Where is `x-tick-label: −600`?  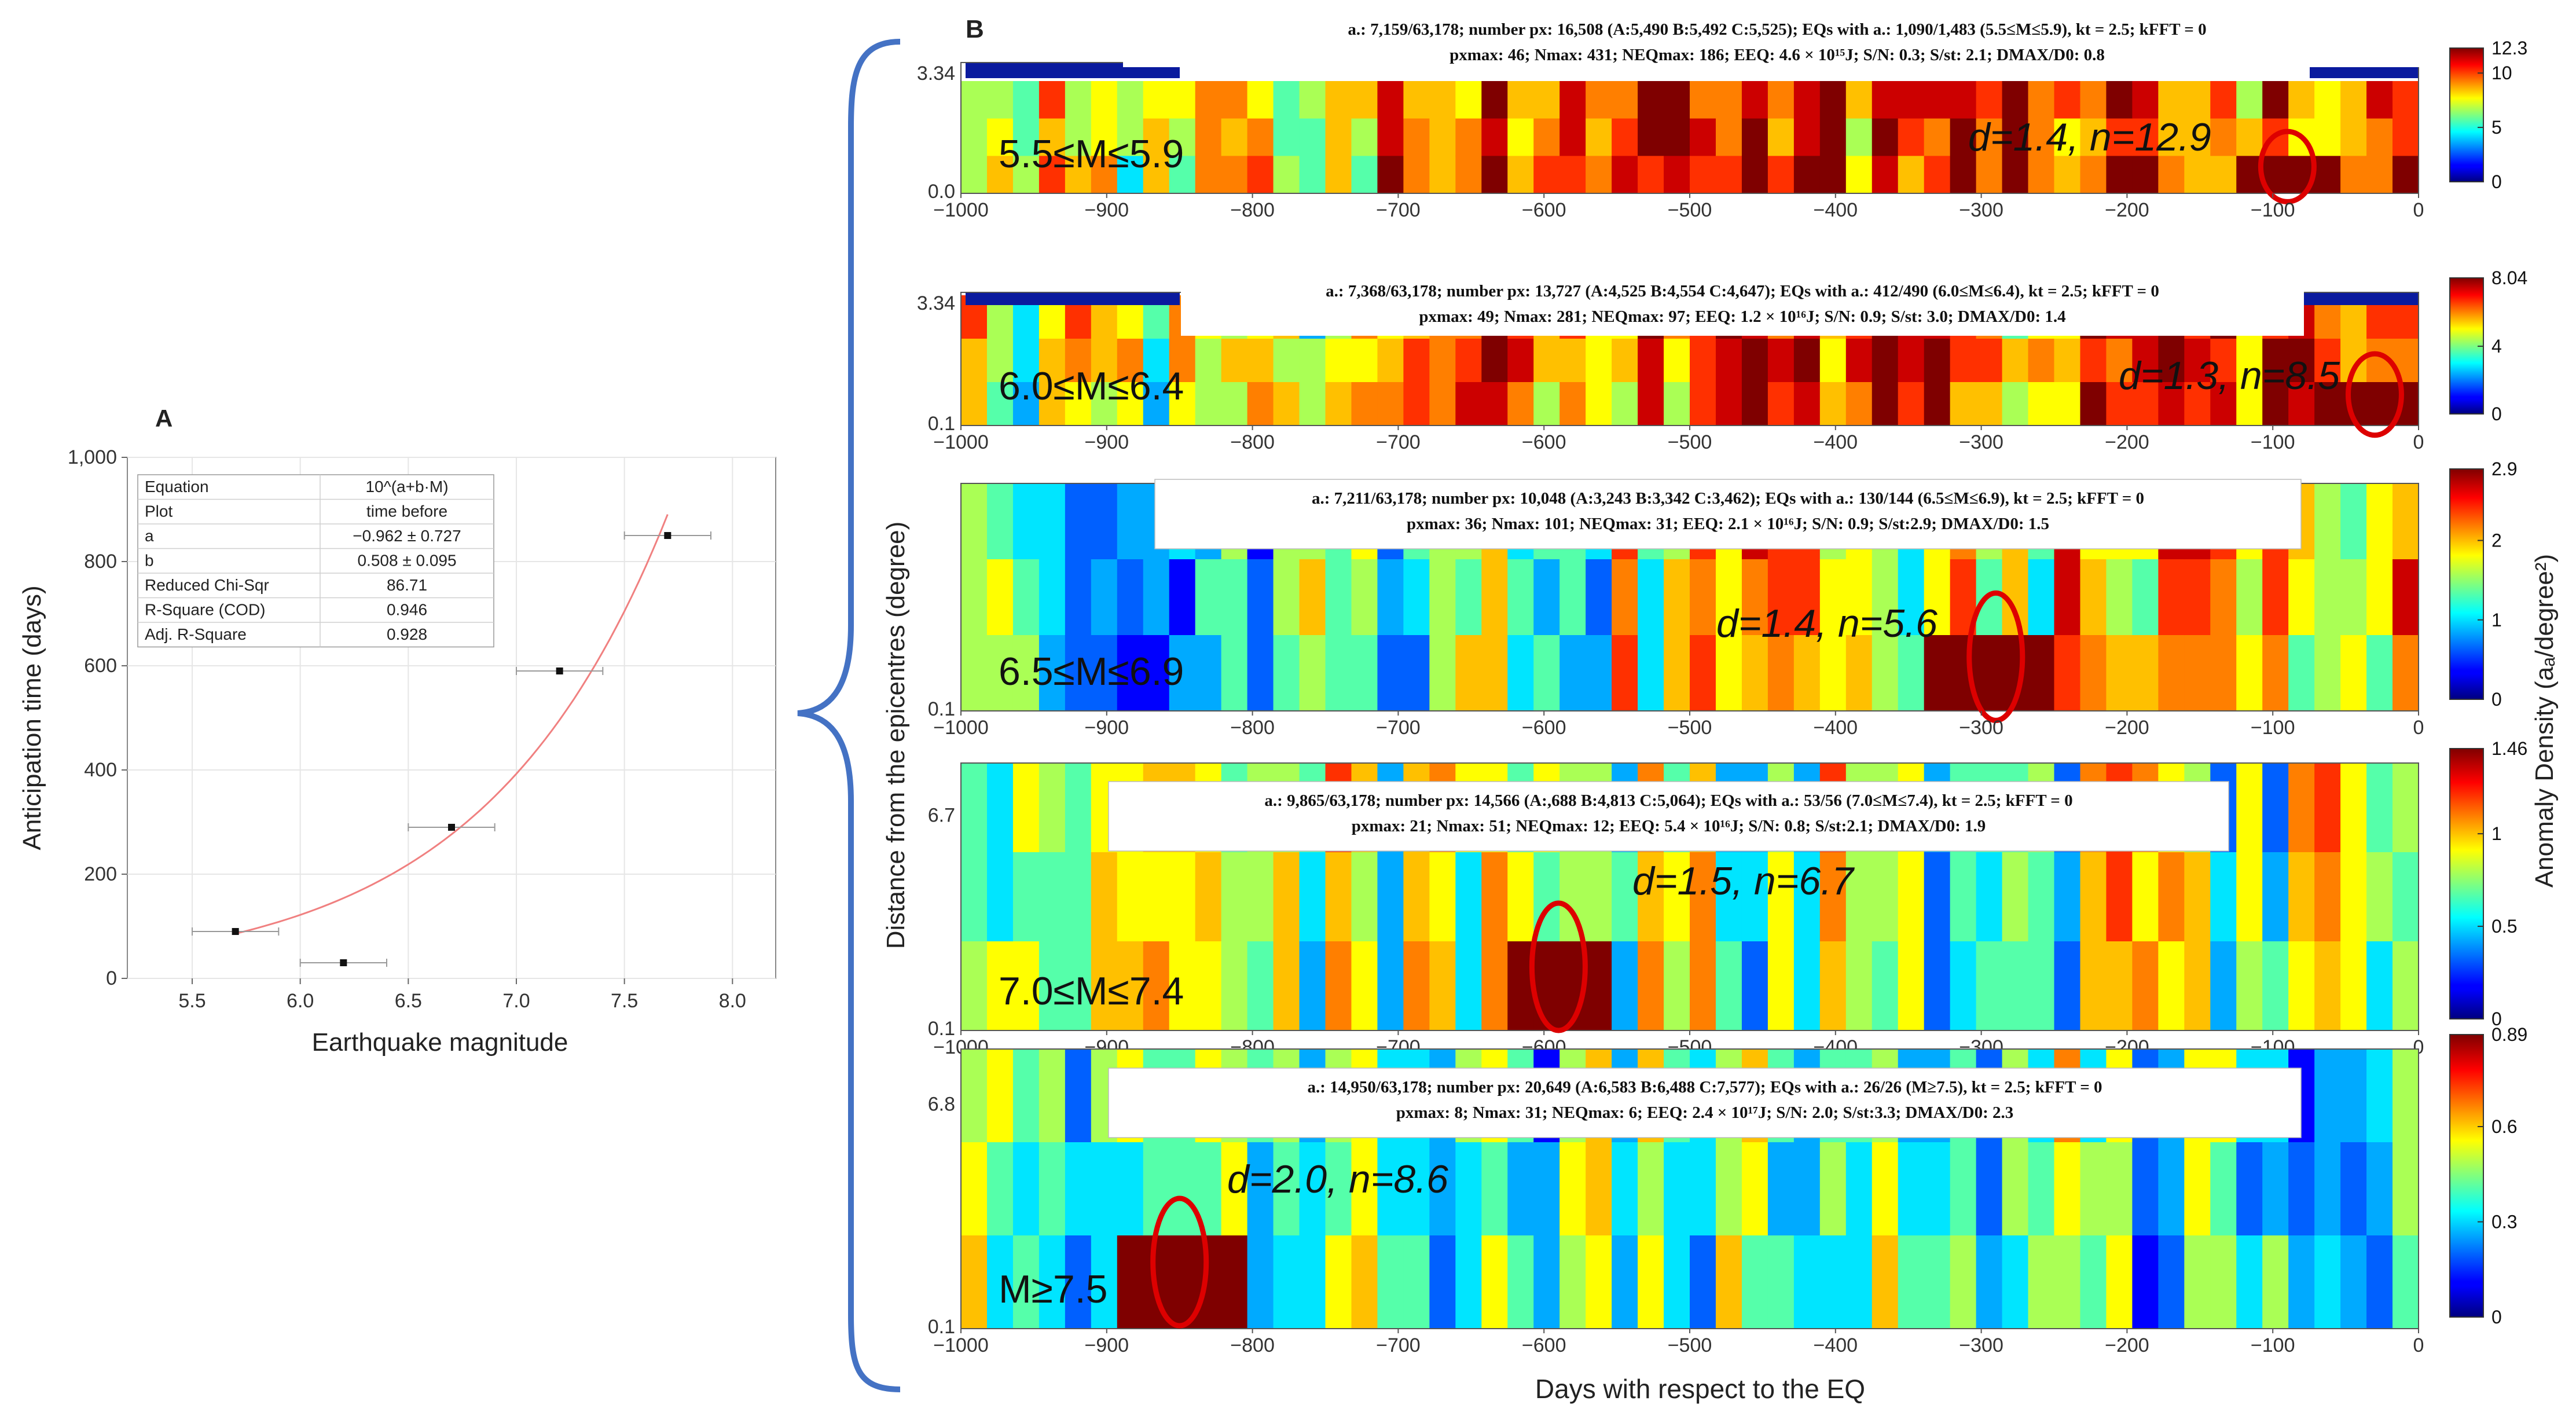 x-tick-label: −600 is located at coordinates (1544, 210).